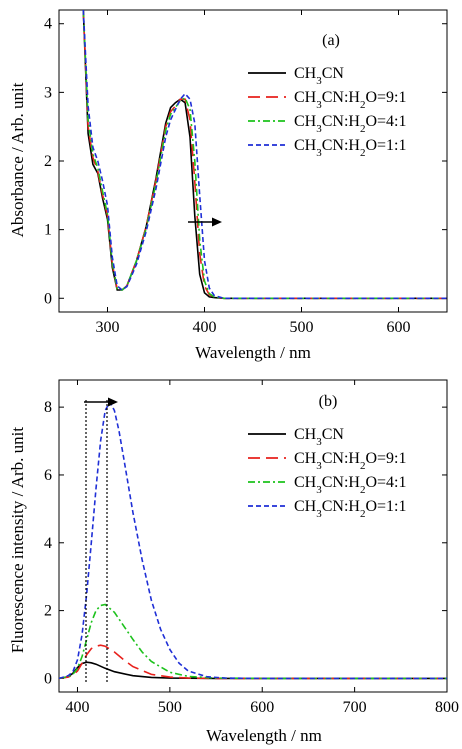  What do you see at coordinates (48, 678) in the screenshot?
I see `b-y-tick-label: 0` at bounding box center [48, 678].